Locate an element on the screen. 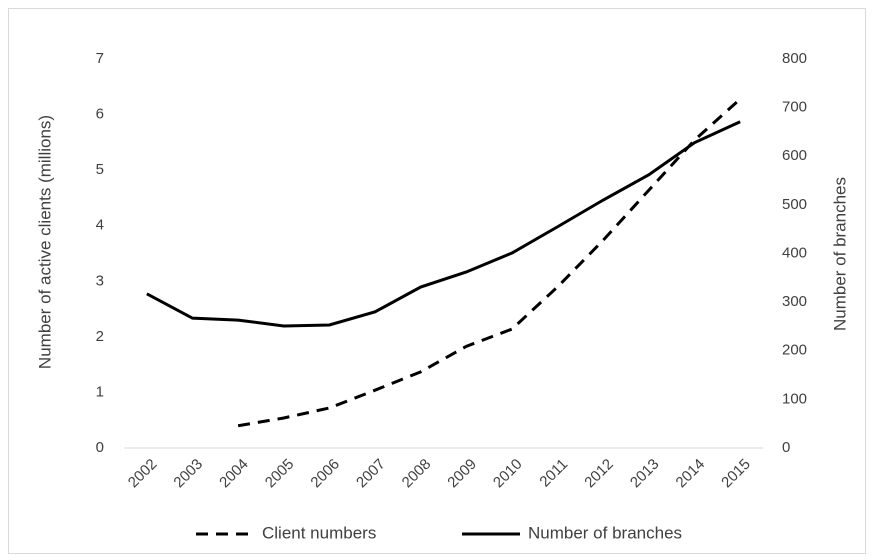 The width and height of the screenshot is (874, 560). y-tick-label: 4 is located at coordinates (100, 225).